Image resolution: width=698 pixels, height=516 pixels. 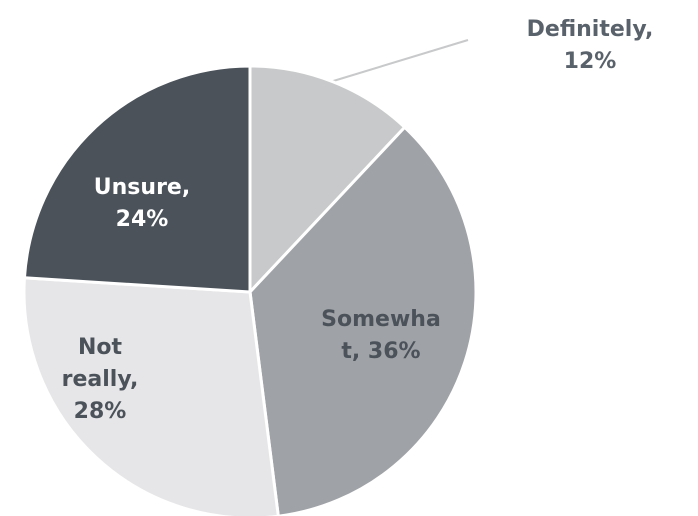 I want to click on leader-line, so click(x=399, y=61).